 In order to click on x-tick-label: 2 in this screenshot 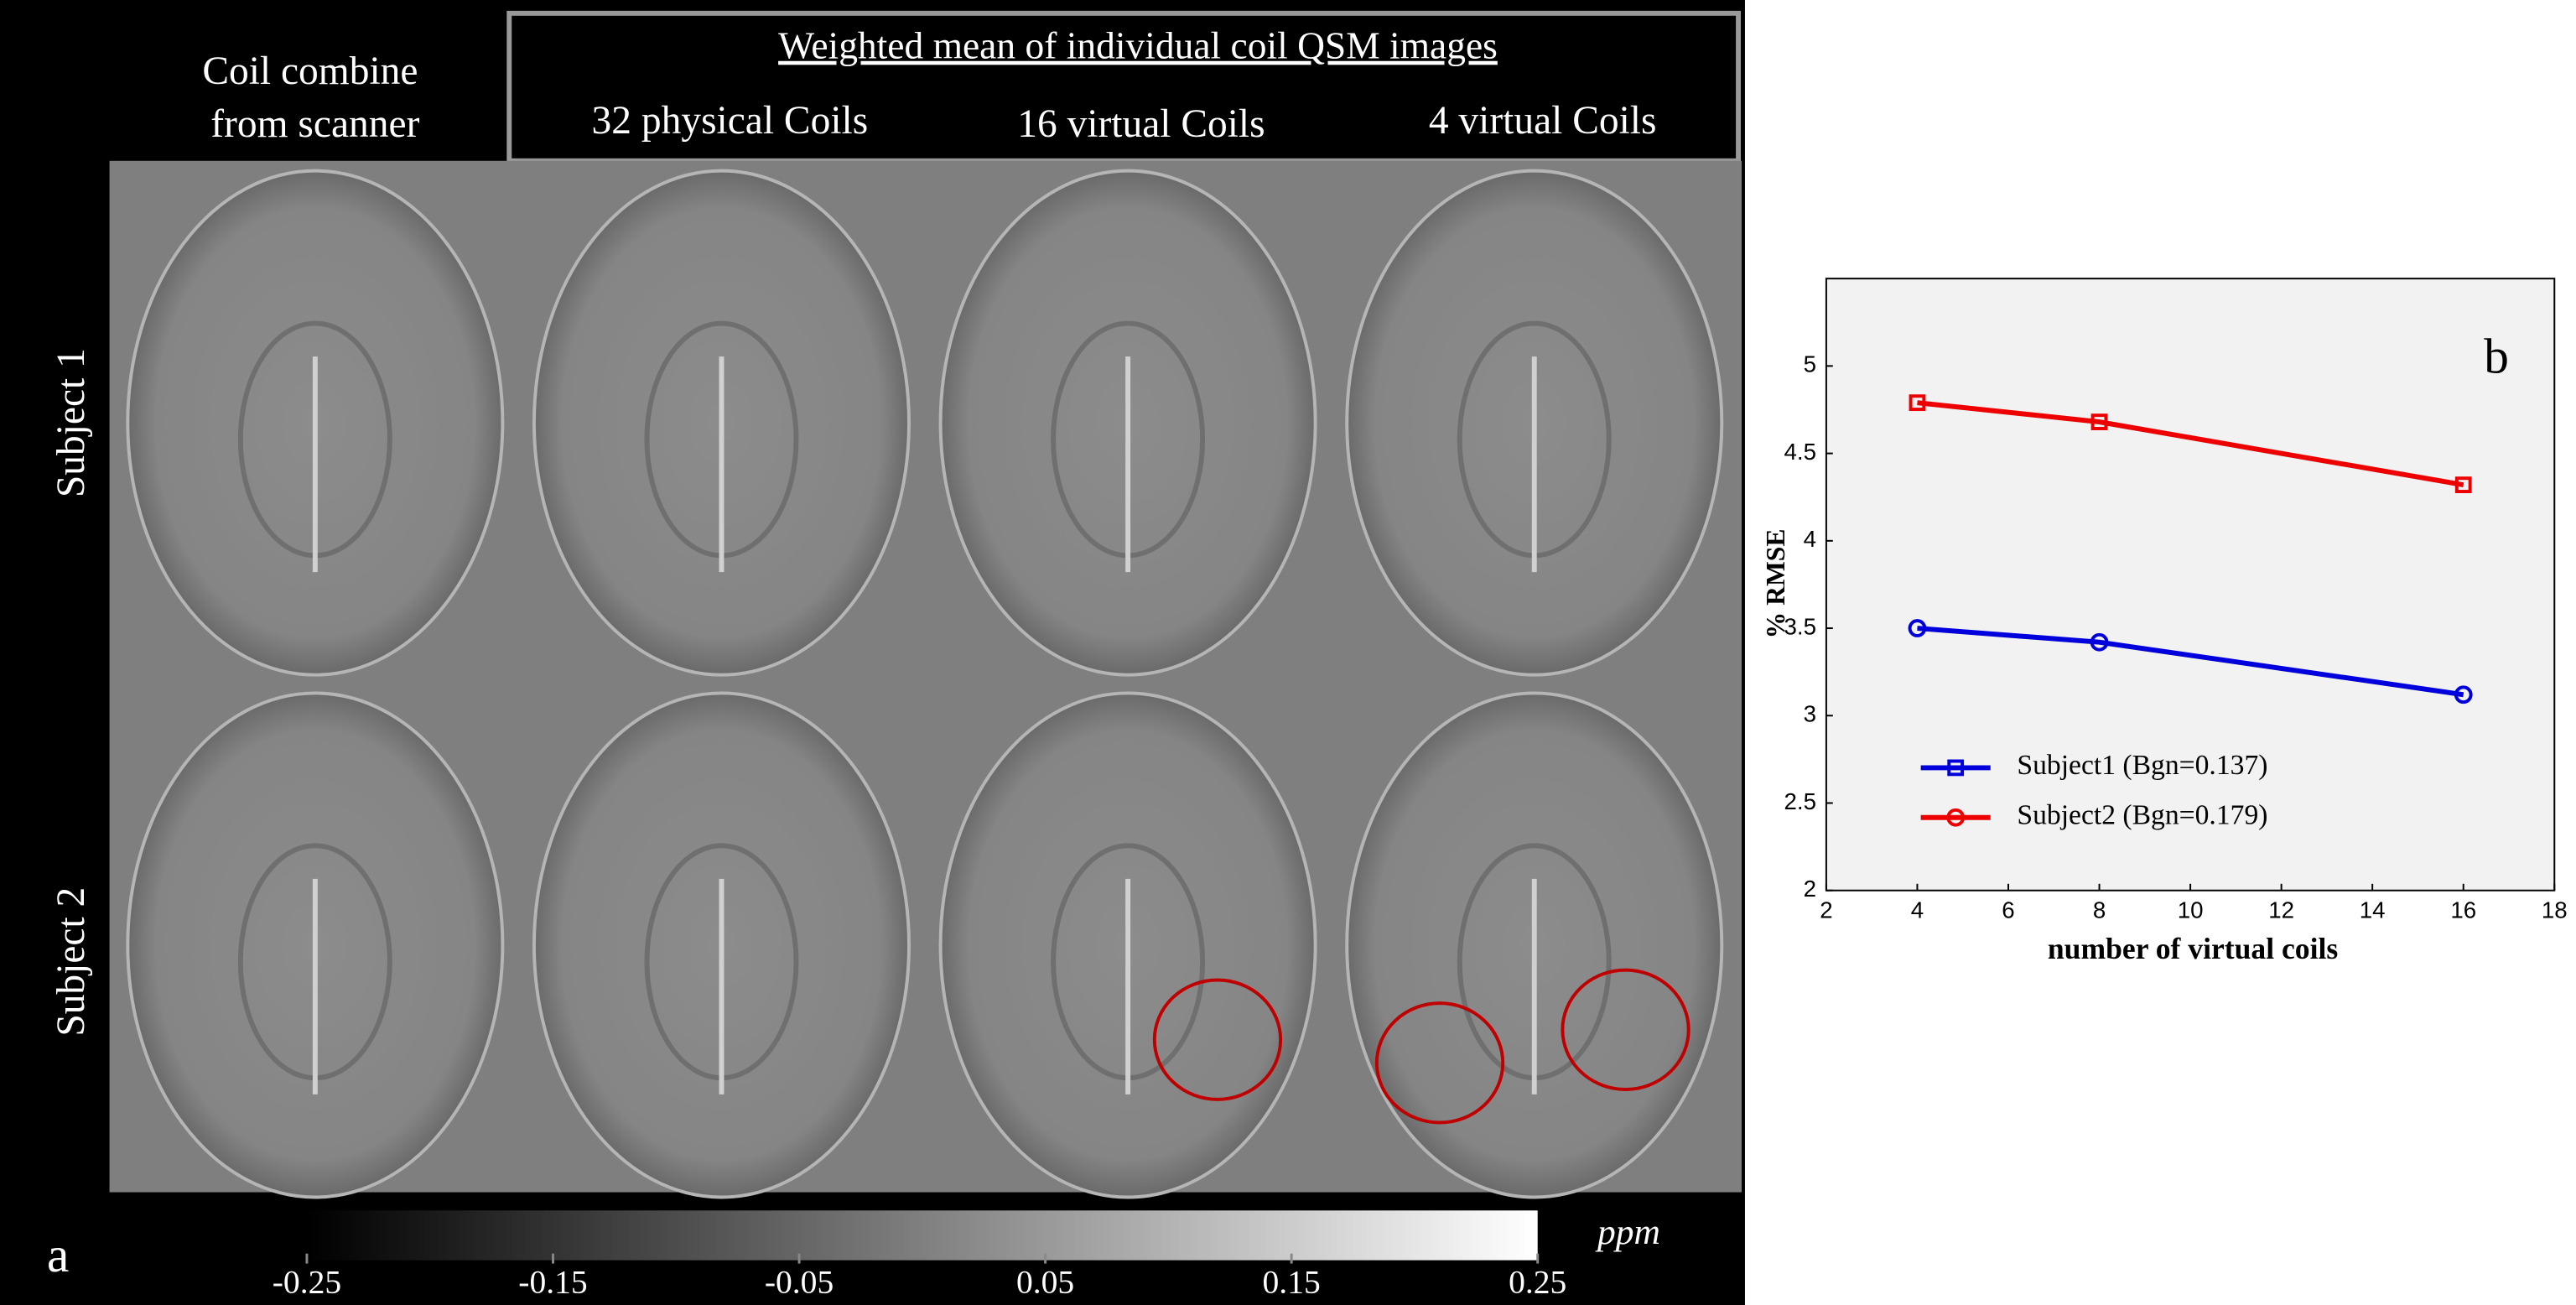, I will do `click(1826, 910)`.